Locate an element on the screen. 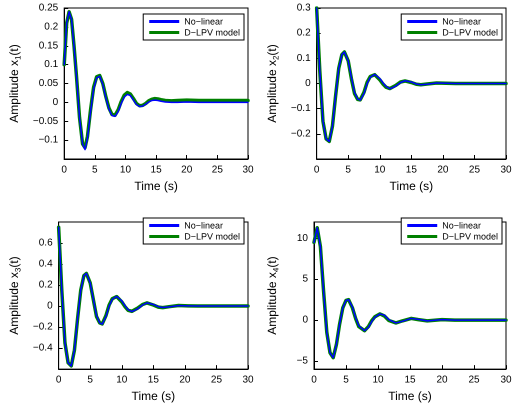 This screenshot has width=516, height=407. y-axis-title: Amplitude x4(t) is located at coordinates (272, 295).